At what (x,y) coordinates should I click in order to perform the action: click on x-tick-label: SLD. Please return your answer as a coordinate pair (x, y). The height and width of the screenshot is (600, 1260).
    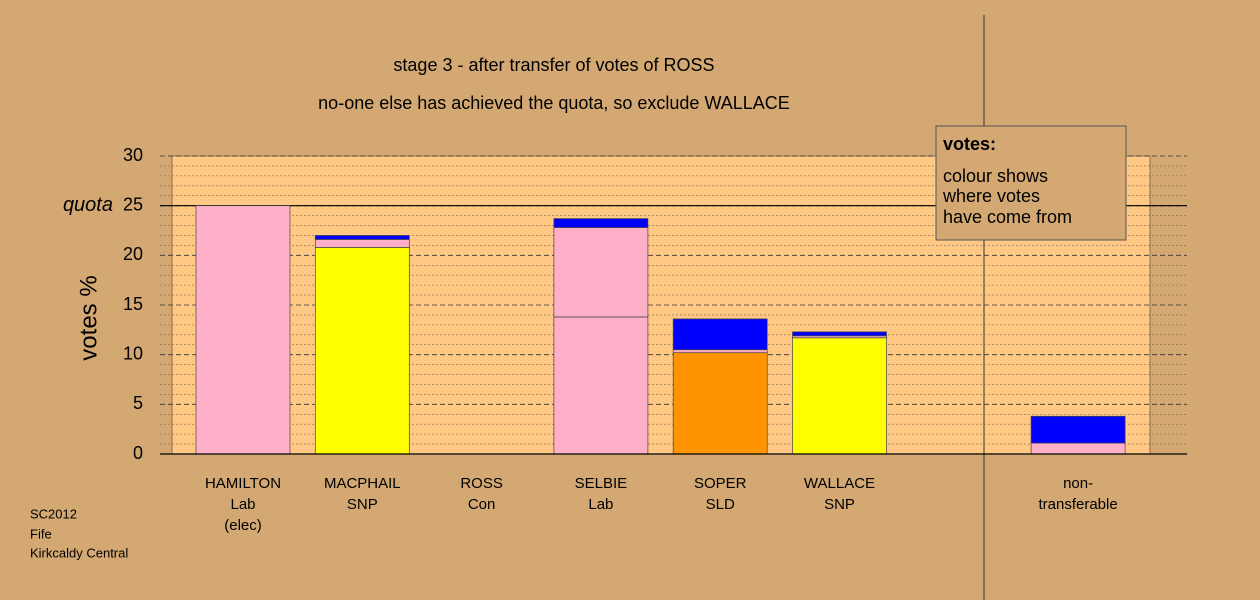
    Looking at the image, I should click on (720, 504).